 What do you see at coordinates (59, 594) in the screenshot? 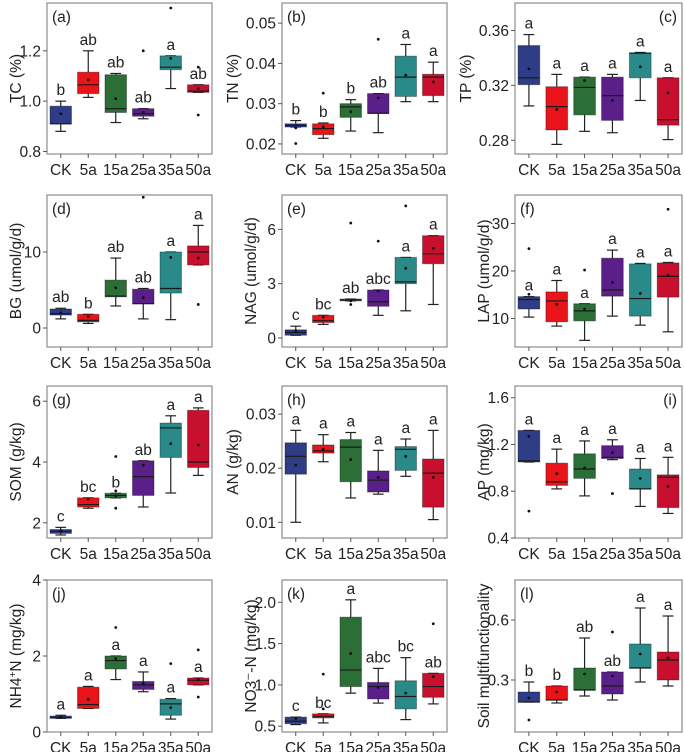
I see `panel-label: (j)` at bounding box center [59, 594].